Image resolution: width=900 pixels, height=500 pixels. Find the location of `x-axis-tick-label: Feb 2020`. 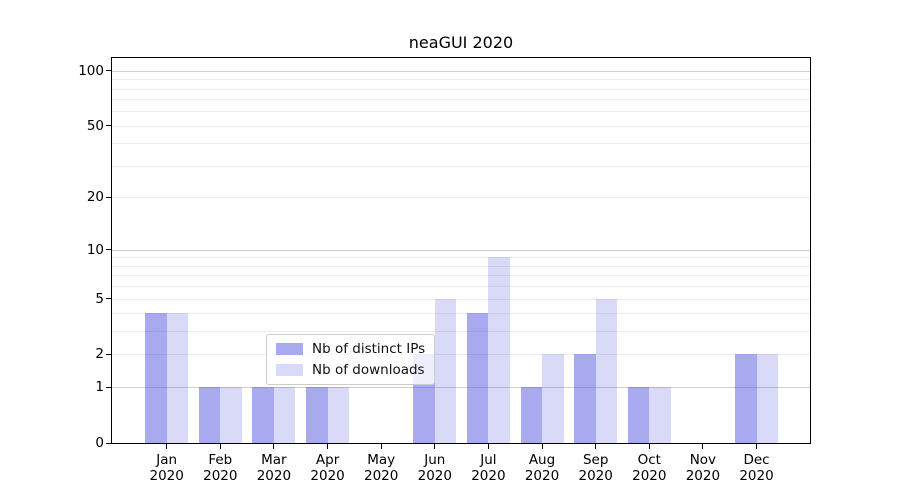

x-axis-tick-label: Feb 2020 is located at coordinates (220, 468).